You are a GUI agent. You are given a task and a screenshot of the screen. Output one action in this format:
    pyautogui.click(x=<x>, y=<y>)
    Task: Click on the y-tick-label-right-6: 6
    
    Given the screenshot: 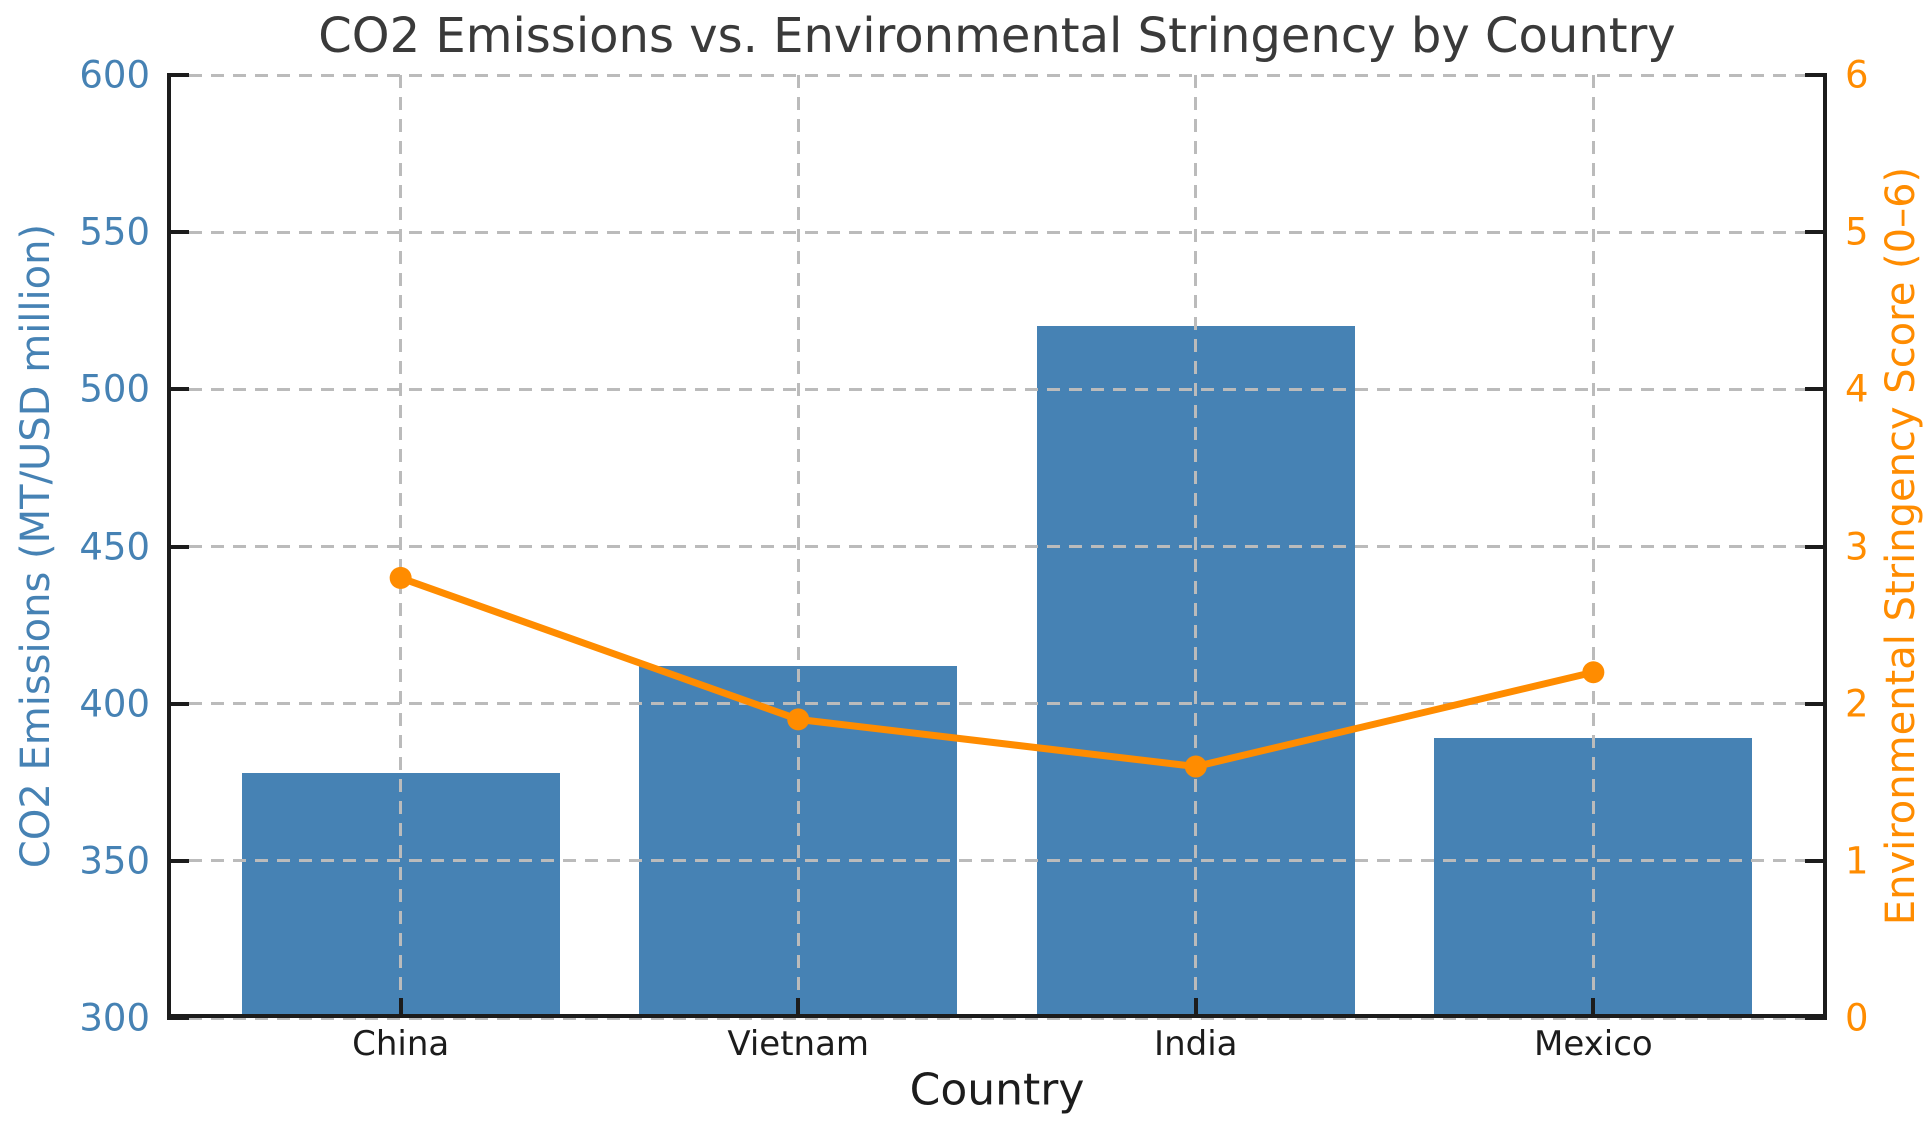 What is the action you would take?
    pyautogui.click(x=1857, y=75)
    